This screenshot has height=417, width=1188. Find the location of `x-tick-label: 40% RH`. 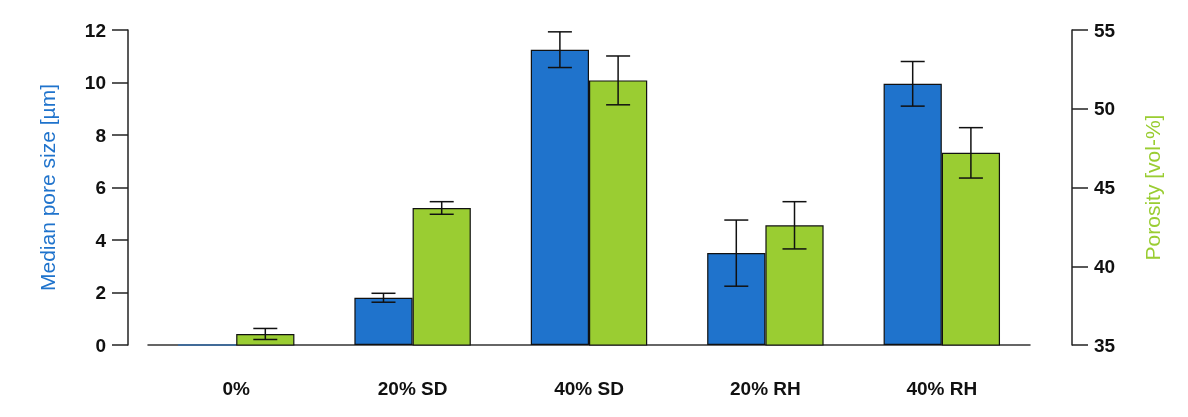

x-tick-label: 40% RH is located at coordinates (942, 388).